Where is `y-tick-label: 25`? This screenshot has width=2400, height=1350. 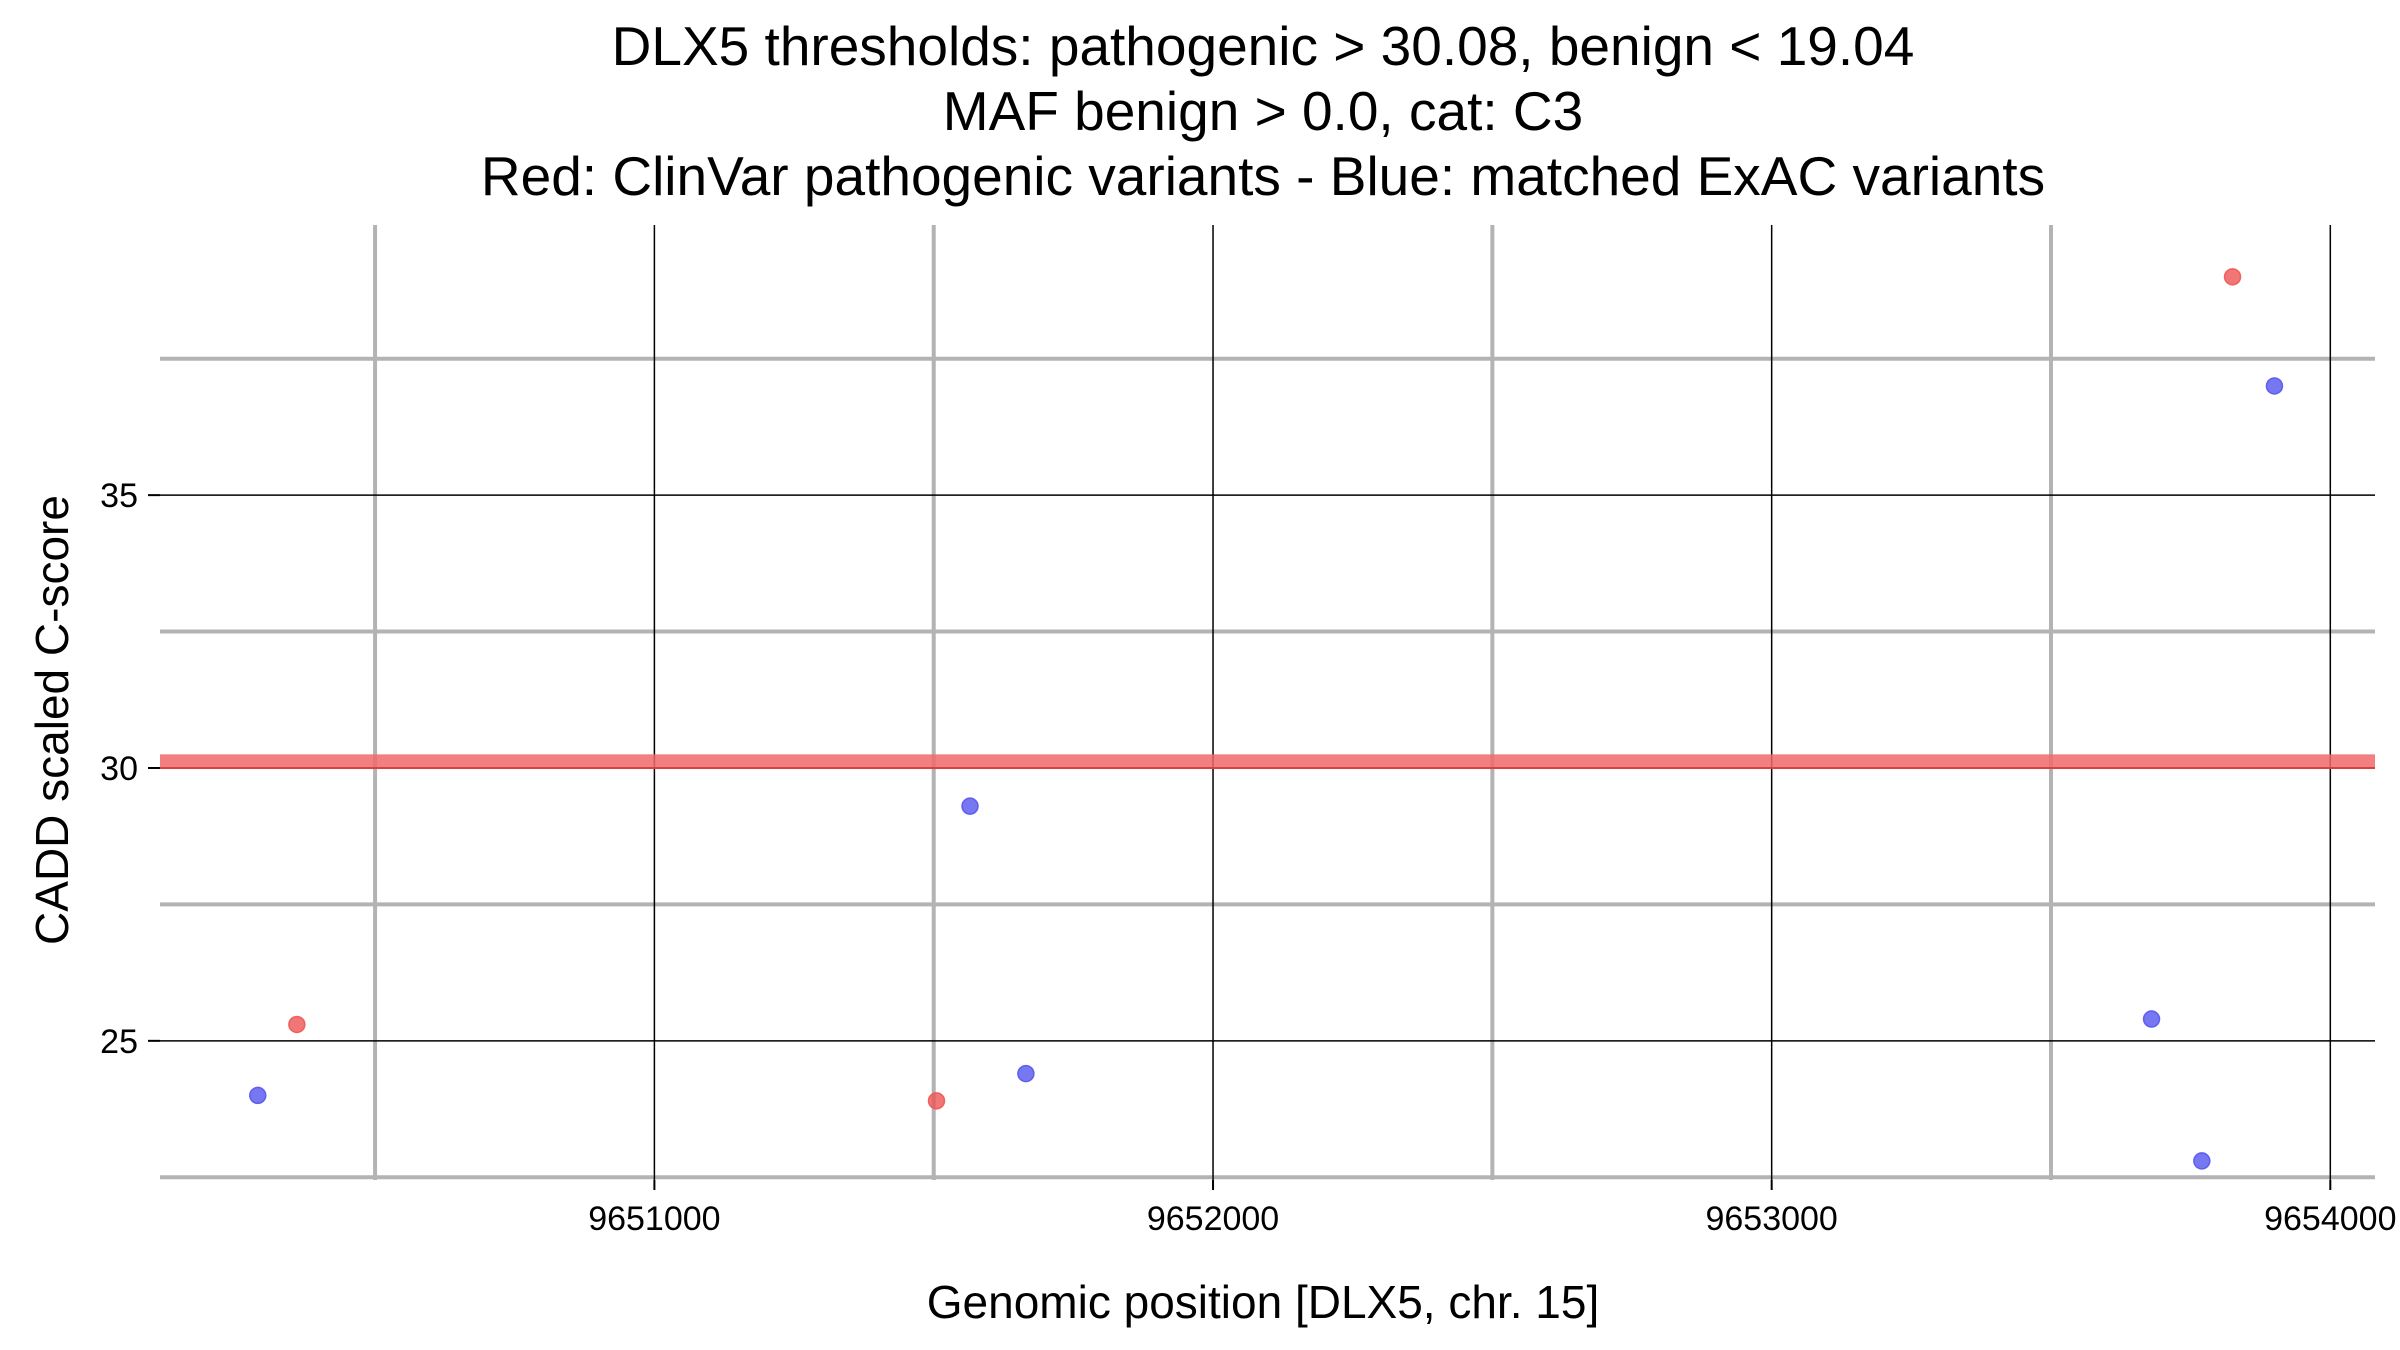 y-tick-label: 25 is located at coordinates (119, 1042).